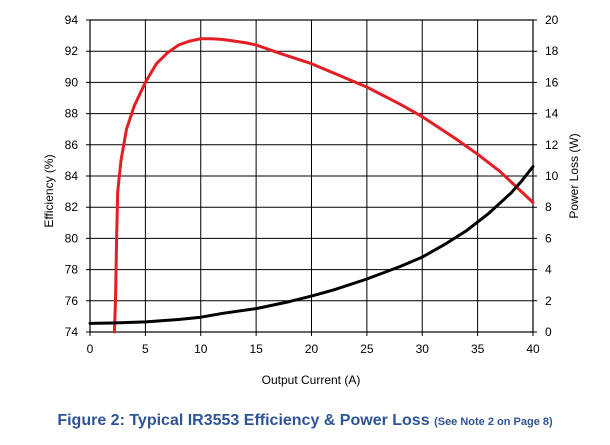 The image size is (610, 445). I want to click on y-right-axis-title: Power Loss (W), so click(574, 175).